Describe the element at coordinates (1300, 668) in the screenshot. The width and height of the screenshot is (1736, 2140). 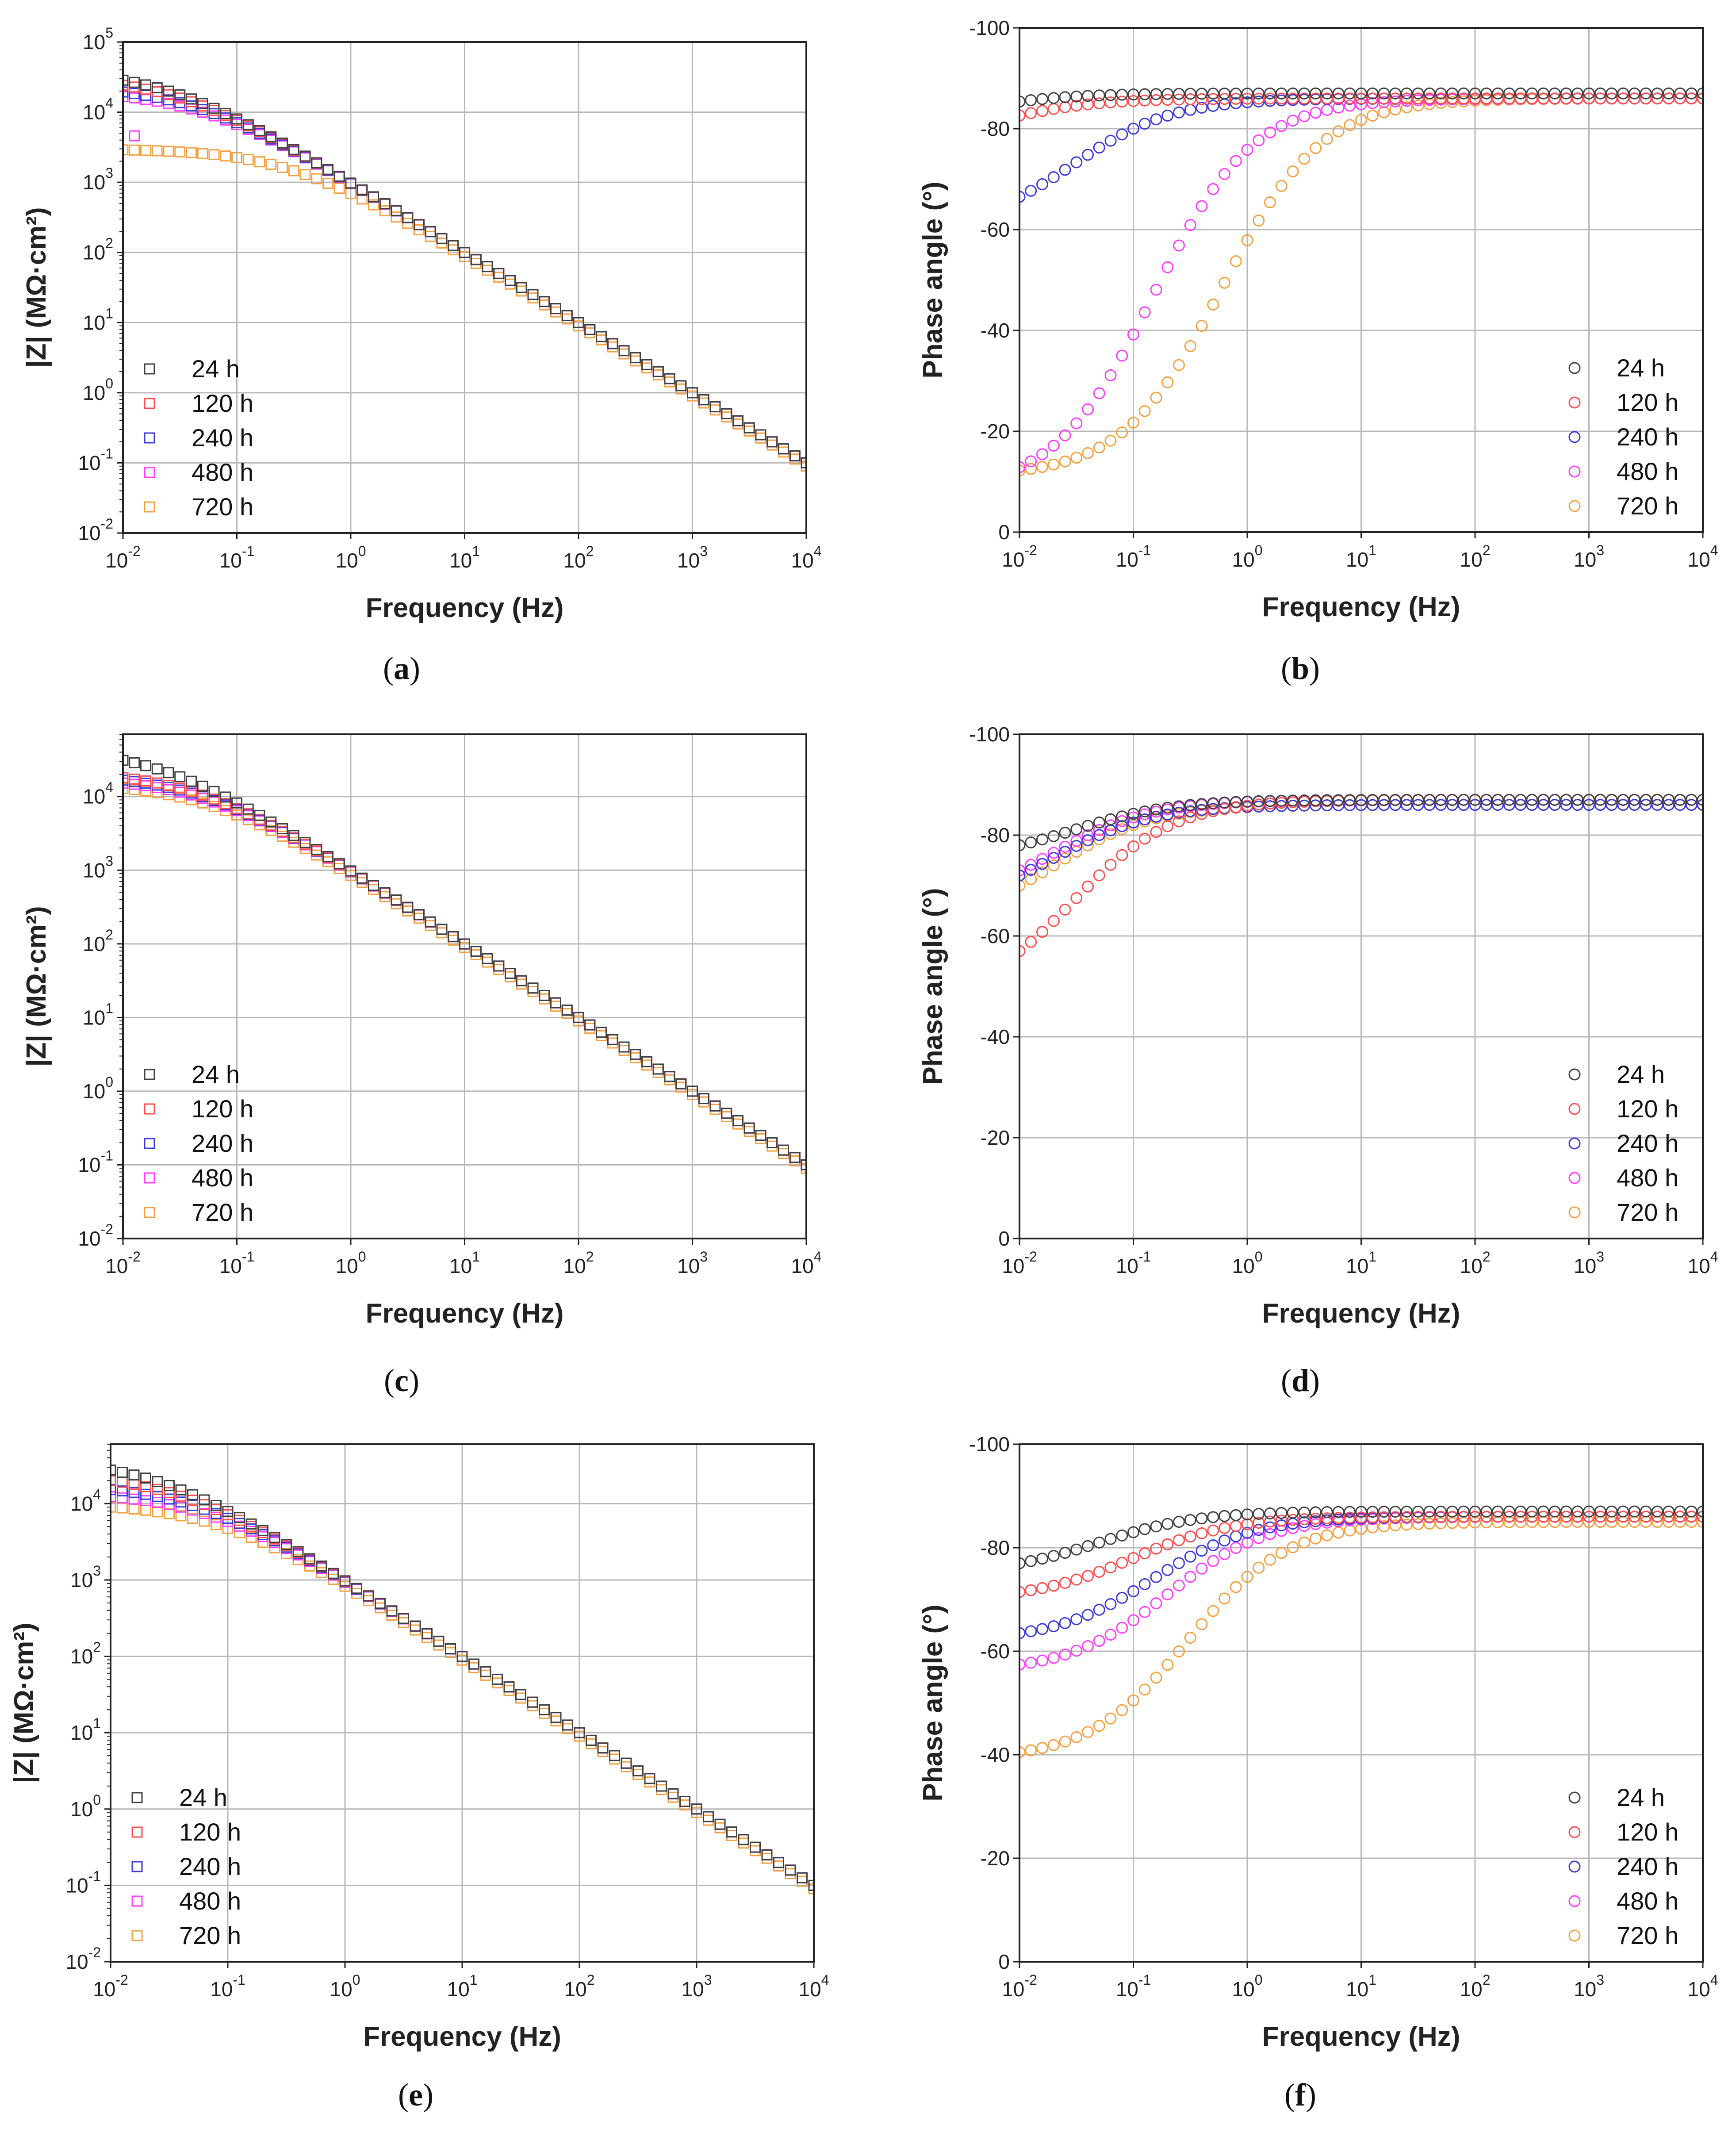
I see `panel-caption: (b)` at that location.